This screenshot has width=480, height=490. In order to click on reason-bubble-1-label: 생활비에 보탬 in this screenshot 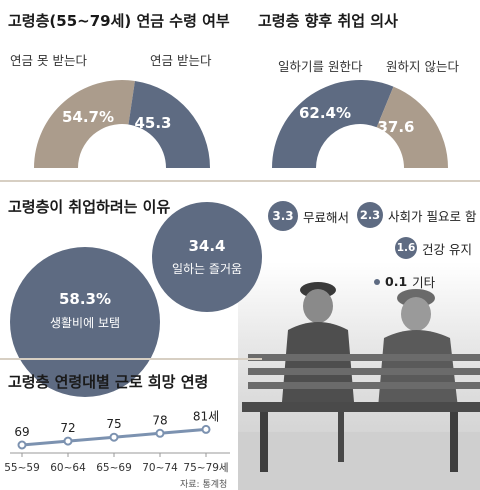, I will do `click(85, 323)`.